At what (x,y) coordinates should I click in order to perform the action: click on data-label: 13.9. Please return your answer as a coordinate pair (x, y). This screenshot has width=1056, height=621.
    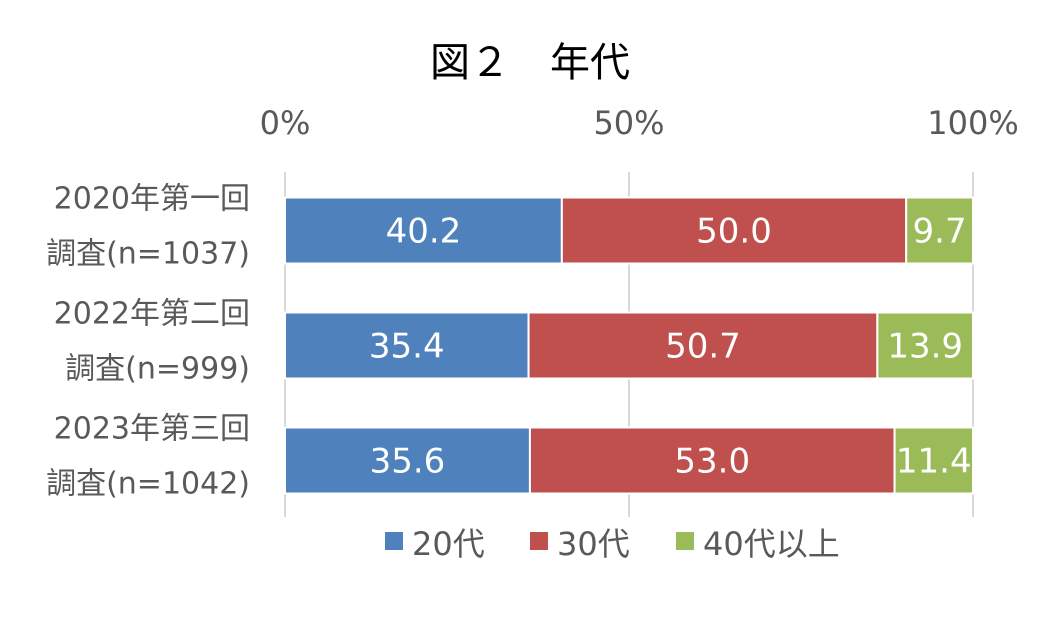
    Looking at the image, I should click on (925, 347).